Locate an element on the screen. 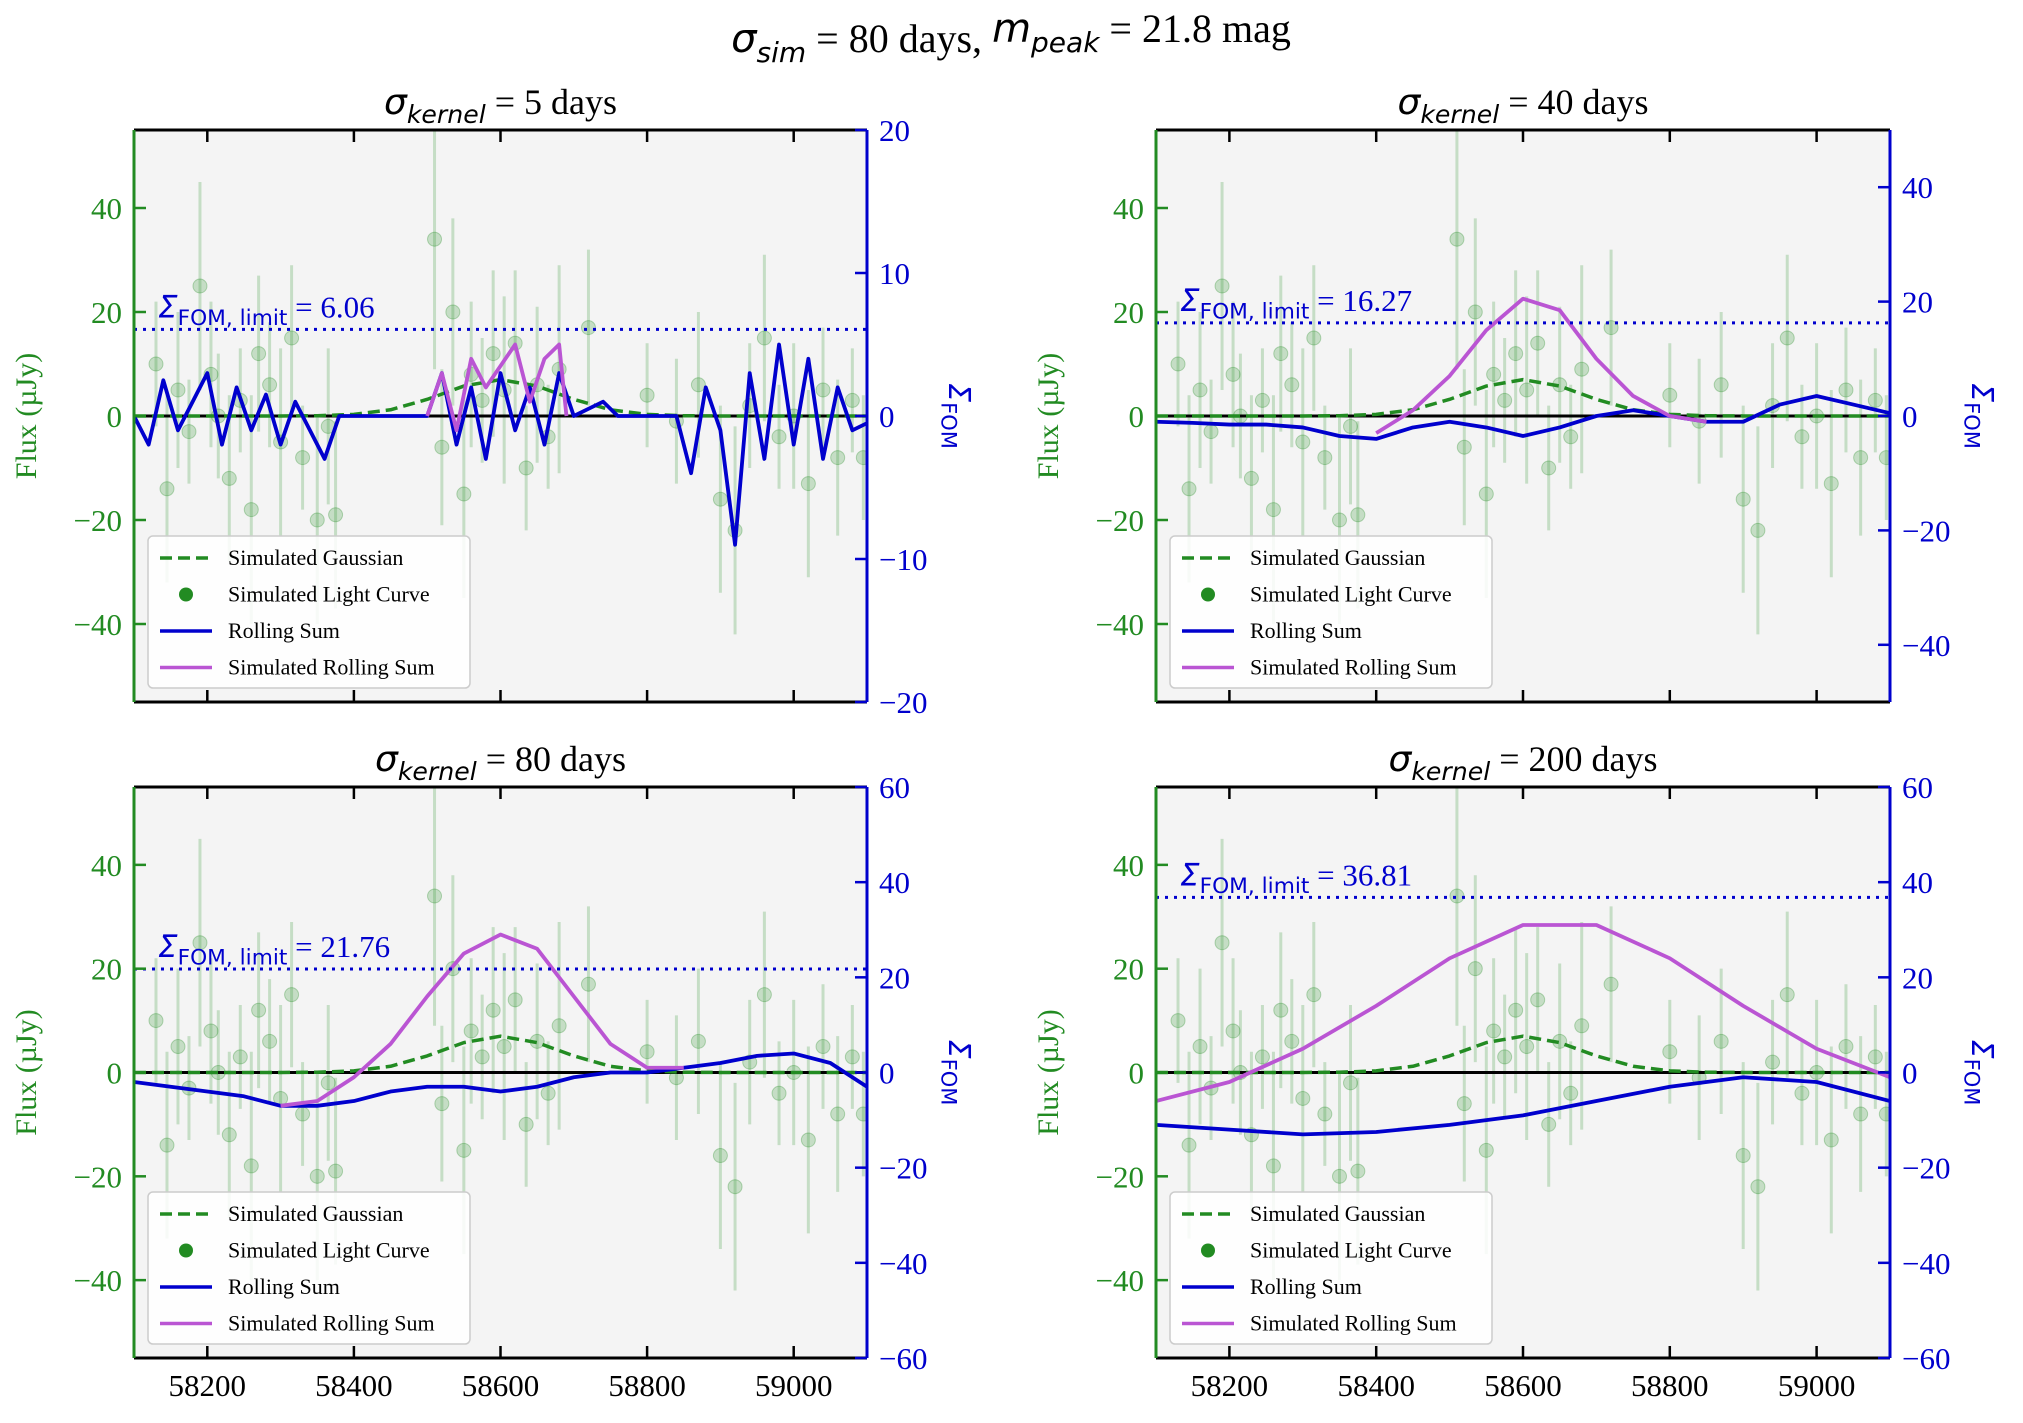 The width and height of the screenshot is (2023, 1423). limit-label: ΣFOM, limit = 6.06 is located at coordinates (266, 310).